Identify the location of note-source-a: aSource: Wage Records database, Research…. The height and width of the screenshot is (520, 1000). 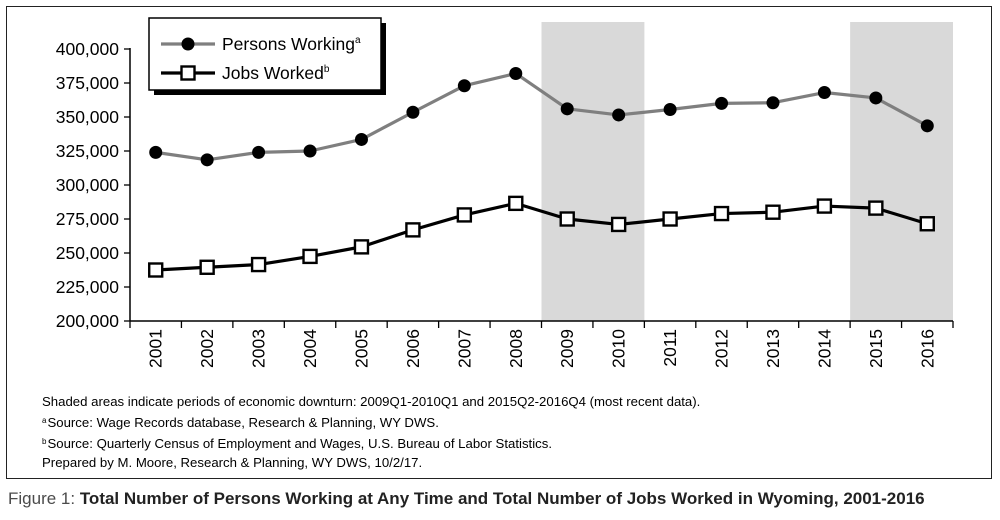
(371, 421).